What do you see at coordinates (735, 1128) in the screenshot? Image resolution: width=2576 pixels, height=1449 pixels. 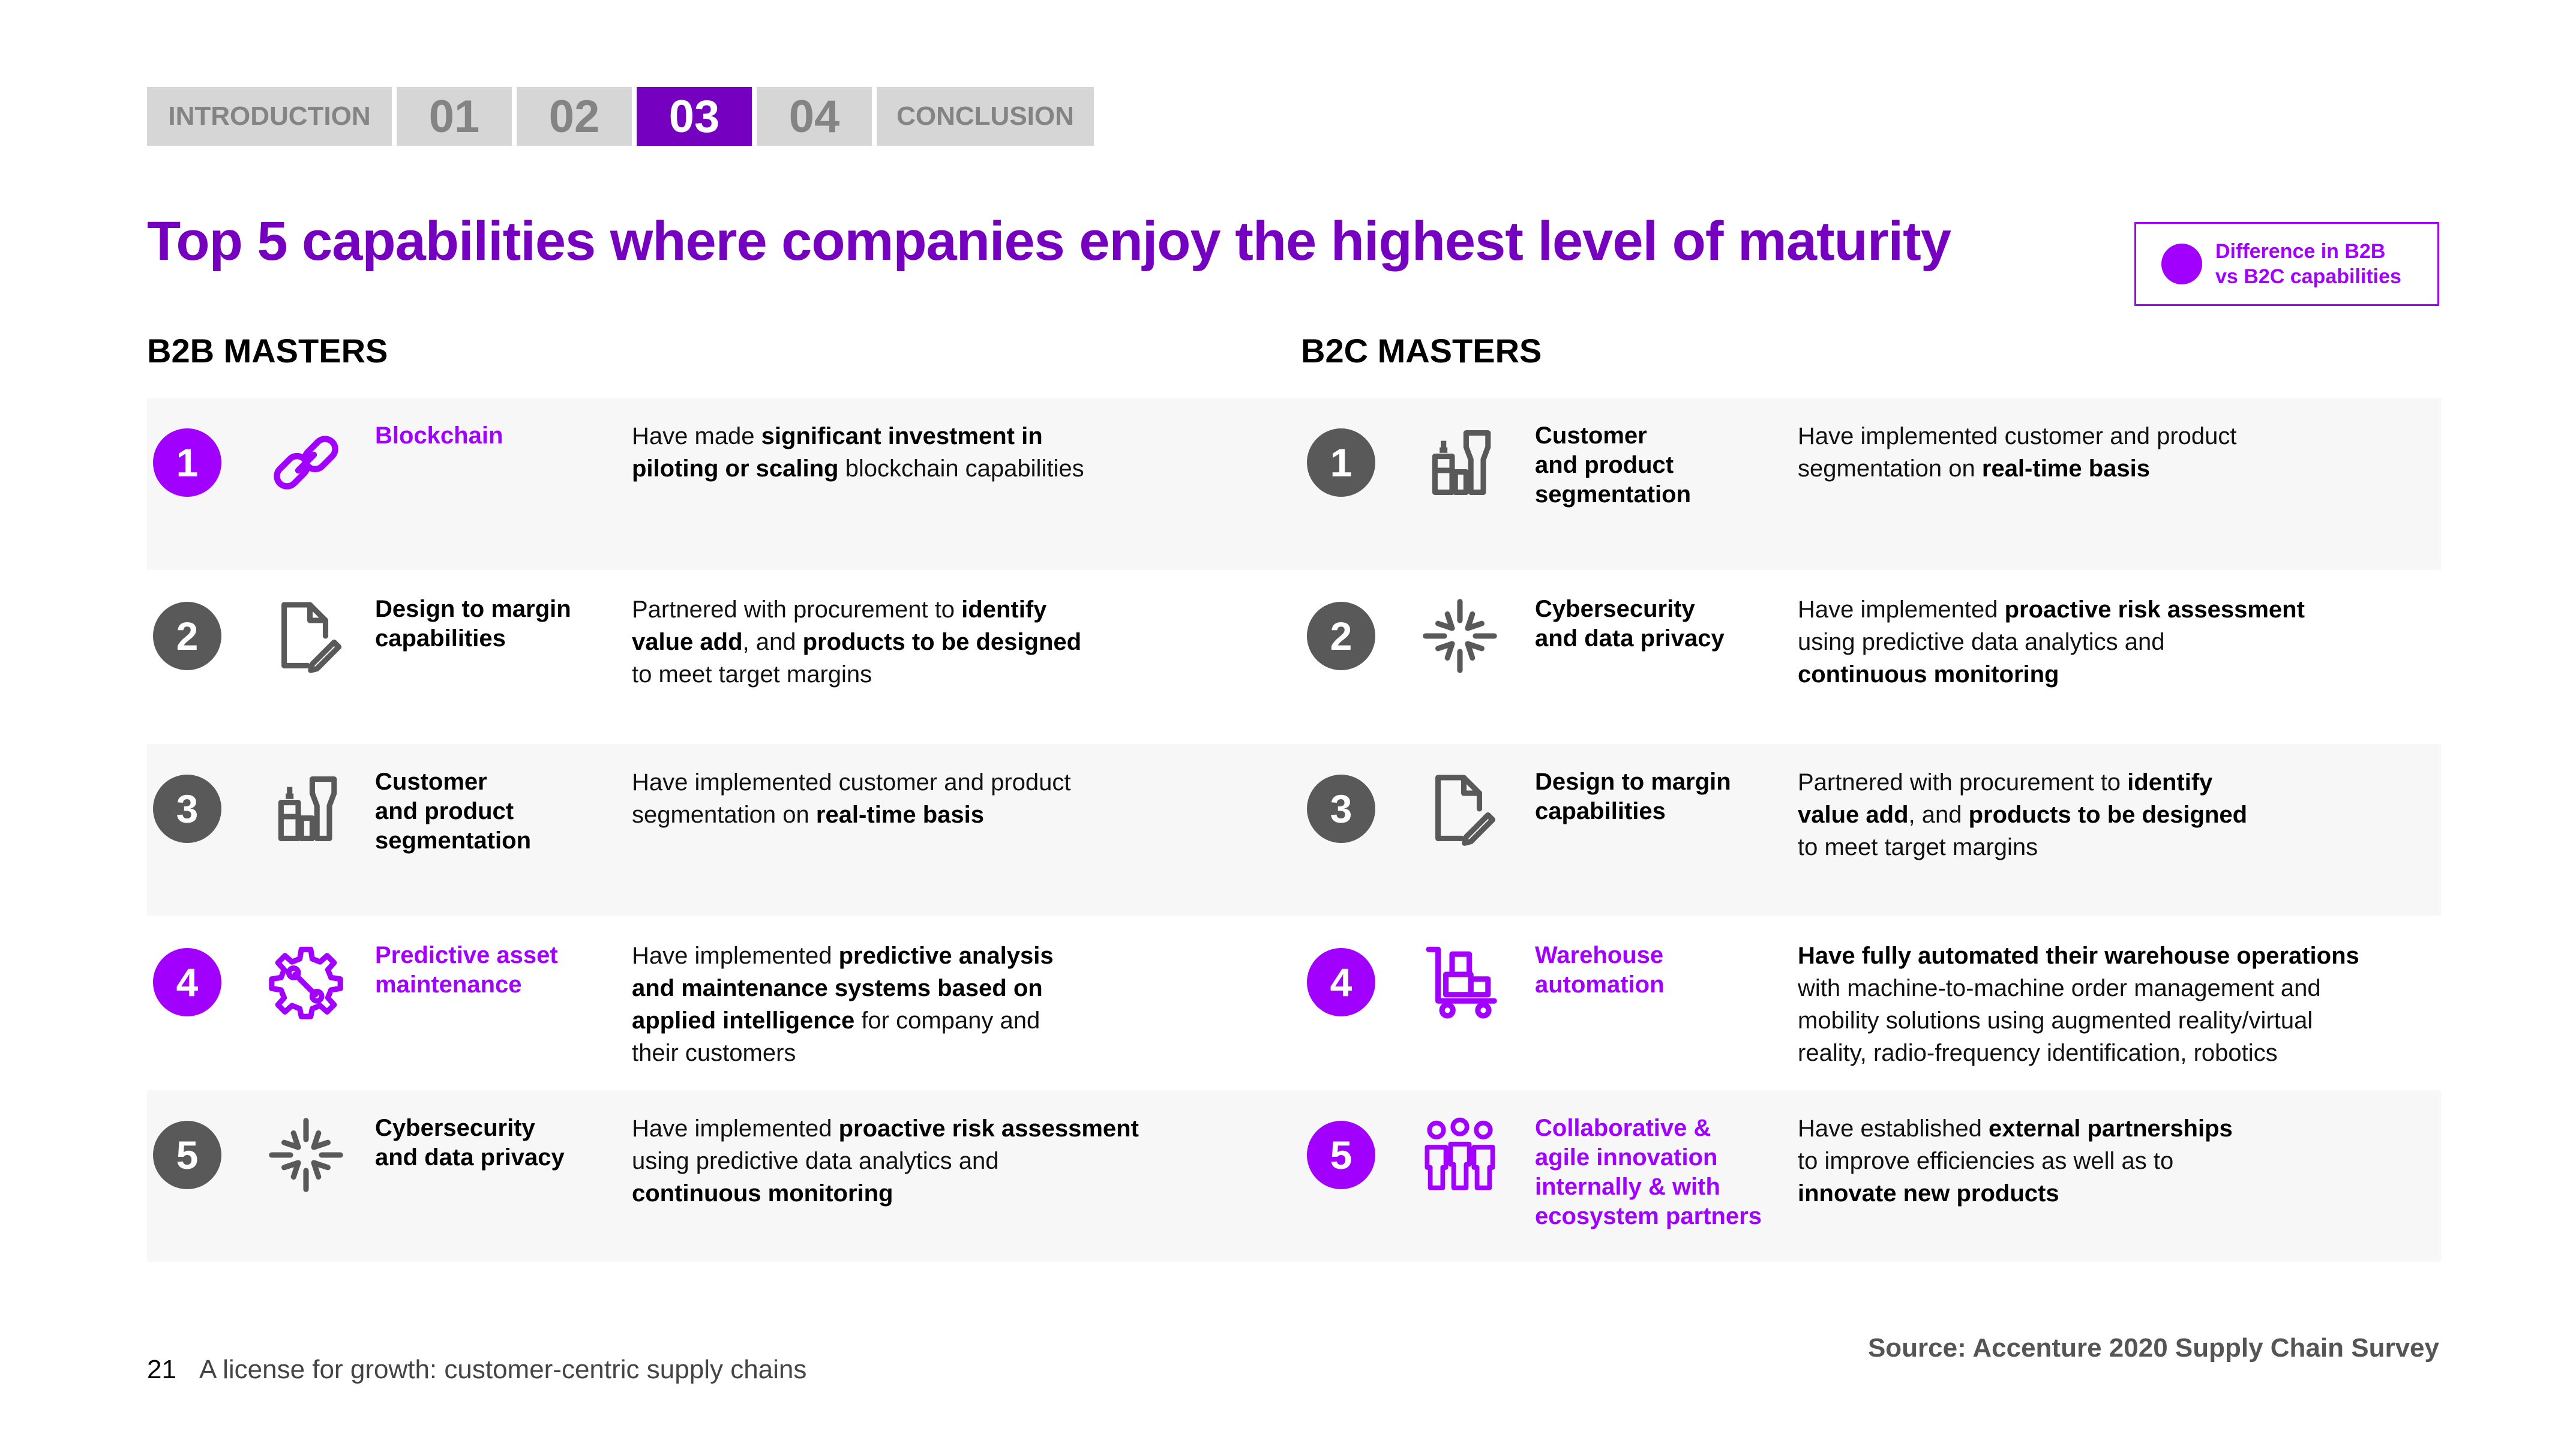 I see `description-text: Have implemented` at bounding box center [735, 1128].